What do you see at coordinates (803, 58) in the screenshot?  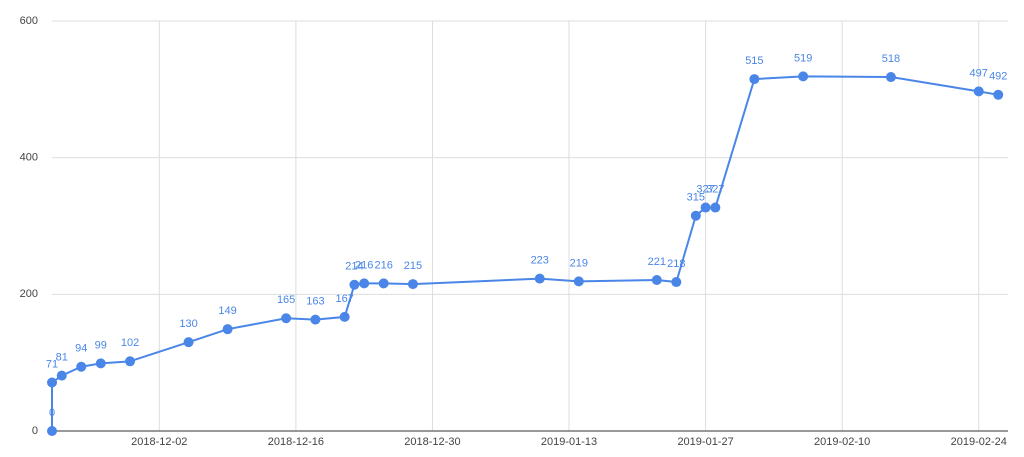 I see `value-label: 519` at bounding box center [803, 58].